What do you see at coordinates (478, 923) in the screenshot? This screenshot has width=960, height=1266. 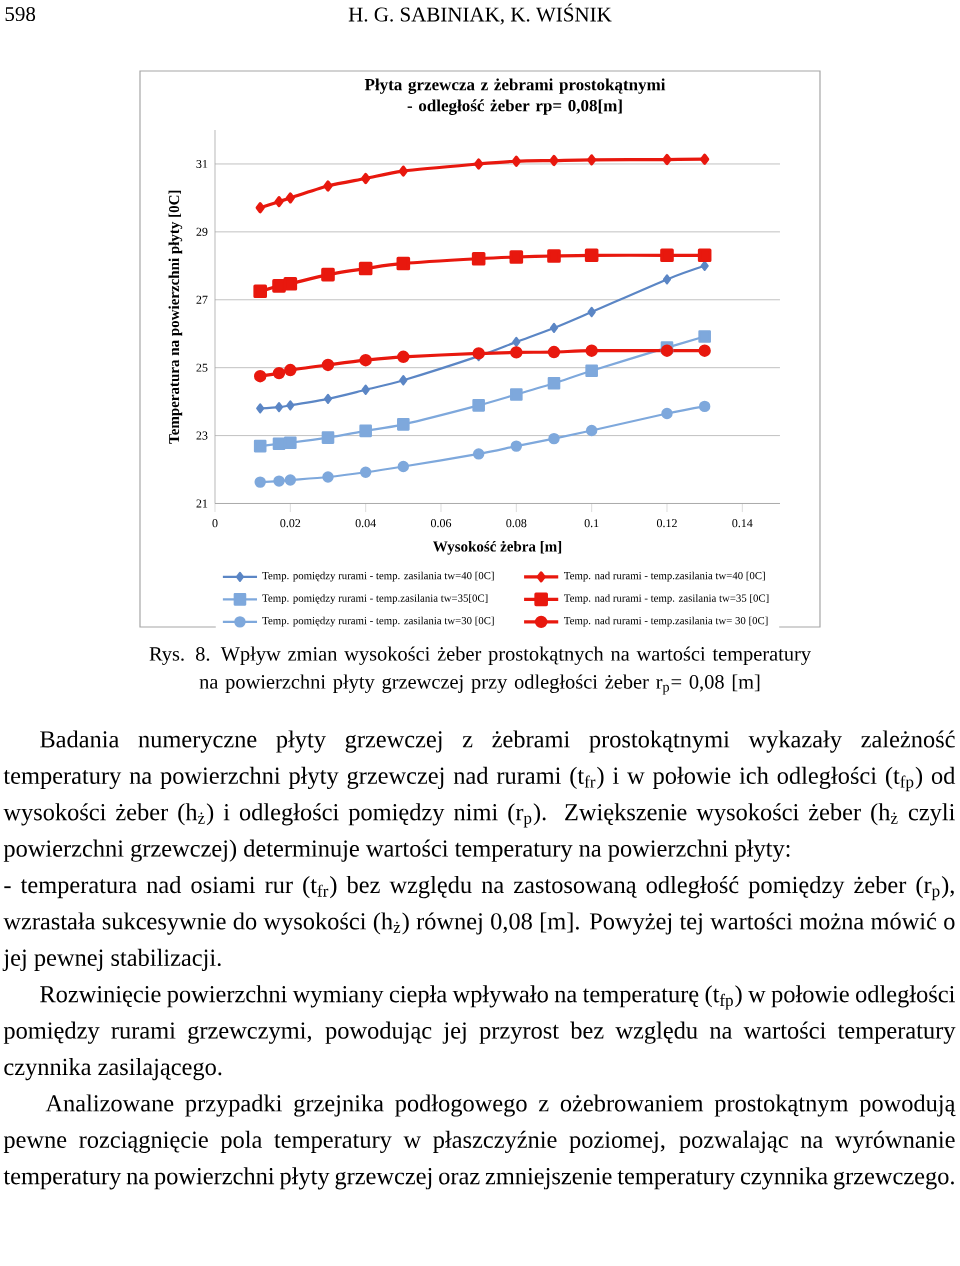 I see `text: - temperatura nad osiami rur (t$_{fr}$) bez względu na zastosowaną odległość pomiędzy żeber (r$_{p}$), wzrastała sukcesywnie do wysokości (h$_{ż}$) równej 0,08 [m]. Powyżej tej wartości można mówić o jej pewnej stabilizacji.` at bounding box center [478, 923].